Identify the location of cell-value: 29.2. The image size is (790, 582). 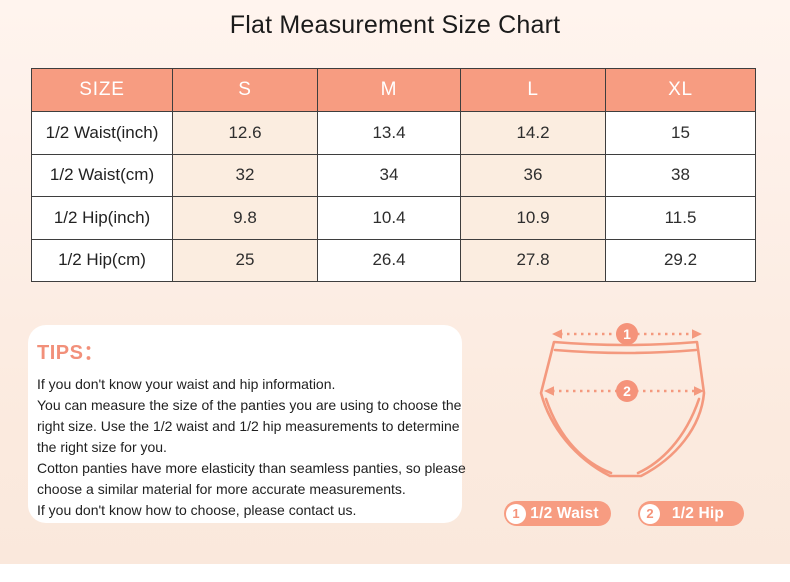
(680, 260).